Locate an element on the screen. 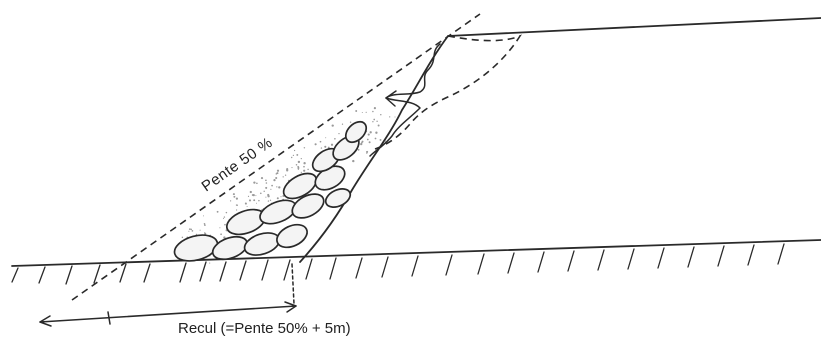 Image resolution: width=821 pixels, height=343 pixels. dimension-tick is located at coordinates (109, 318).